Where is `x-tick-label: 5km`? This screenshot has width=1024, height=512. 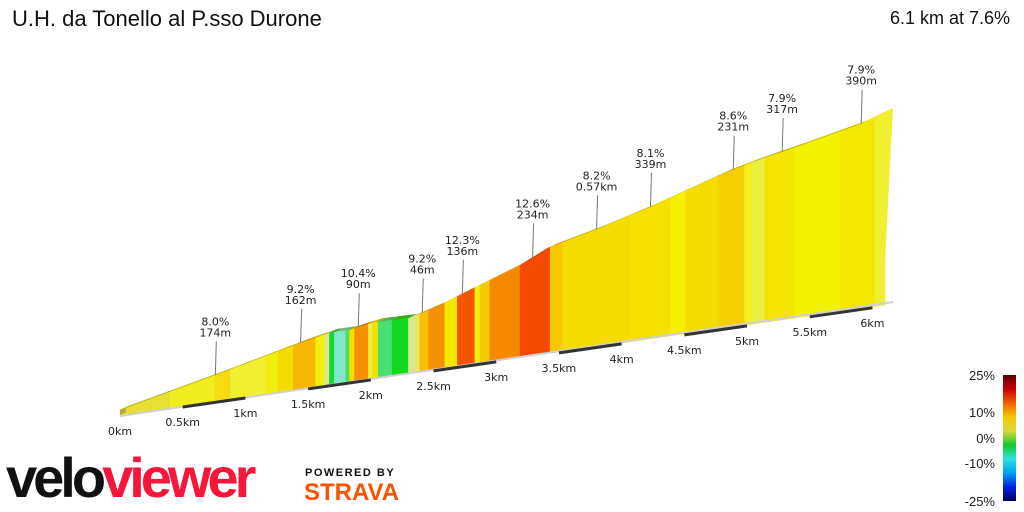 x-tick-label: 5km is located at coordinates (747, 341).